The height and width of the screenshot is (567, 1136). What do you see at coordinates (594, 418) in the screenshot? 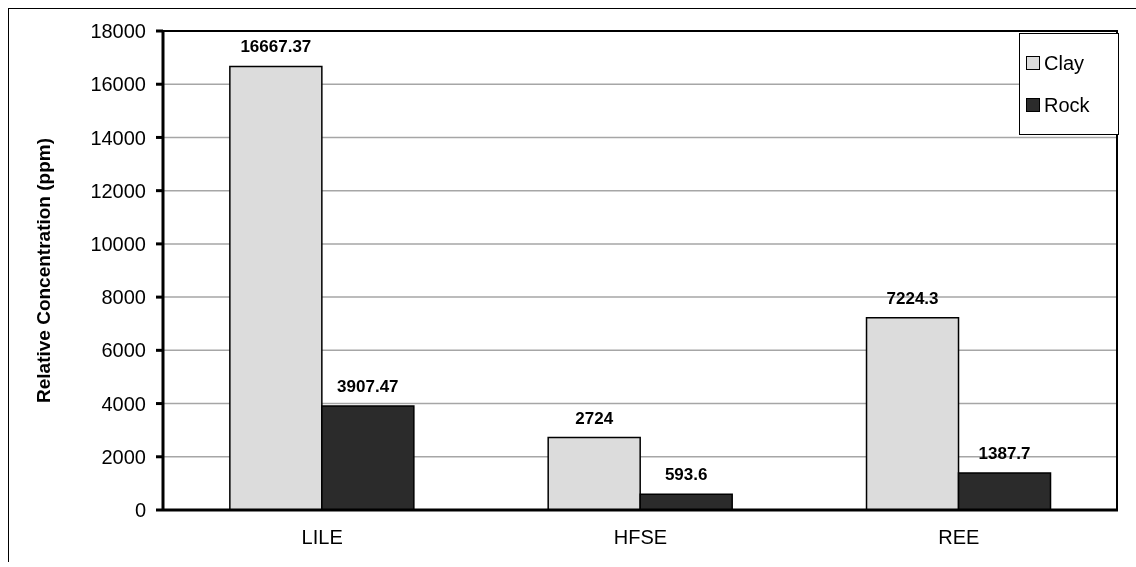
I see `data-label: 2724` at bounding box center [594, 418].